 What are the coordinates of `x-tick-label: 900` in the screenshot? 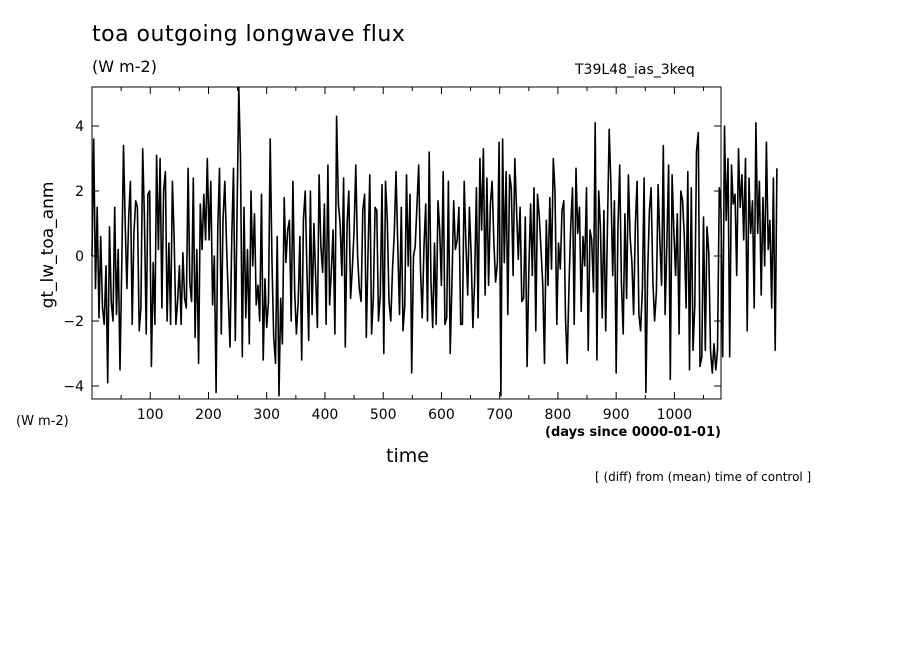 It's located at (616, 415).